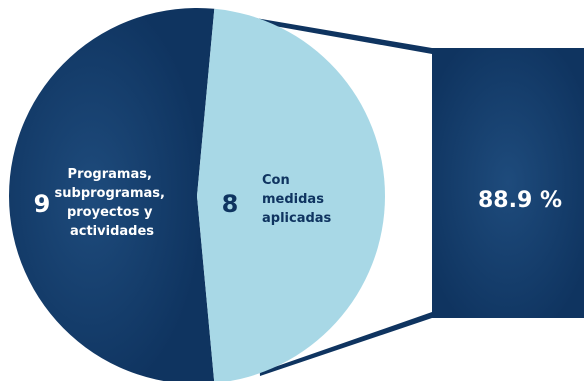 This screenshot has width=584, height=381. What do you see at coordinates (42, 204) in the screenshot?
I see `slice-value-programas: 9` at bounding box center [42, 204].